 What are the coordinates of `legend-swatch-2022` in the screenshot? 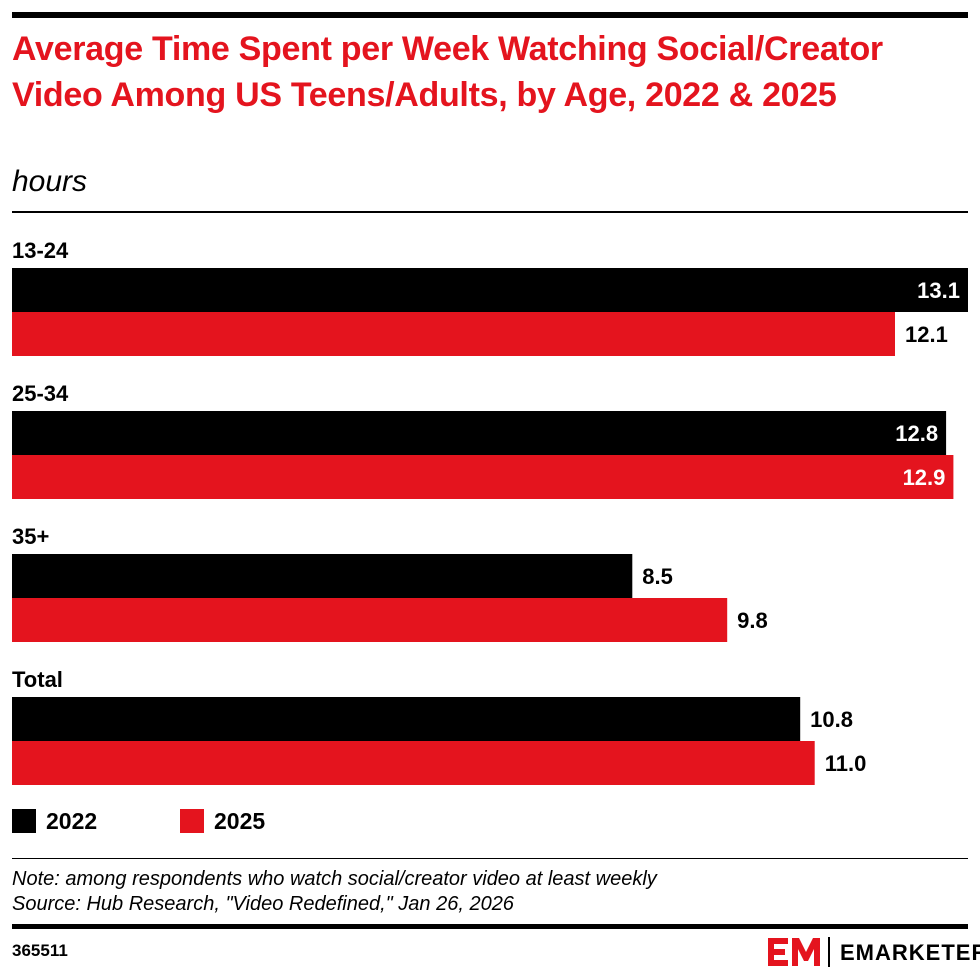 It's located at (24, 821).